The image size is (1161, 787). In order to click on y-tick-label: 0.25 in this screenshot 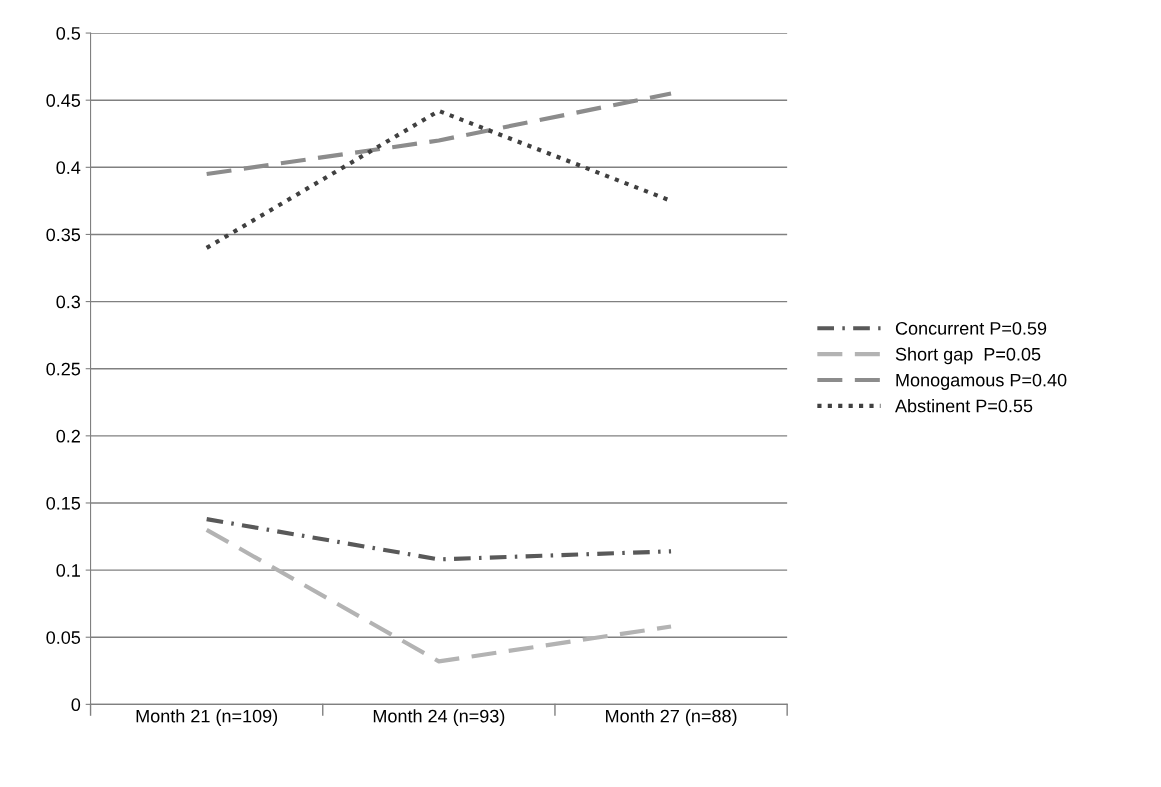, I will do `click(63, 369)`.